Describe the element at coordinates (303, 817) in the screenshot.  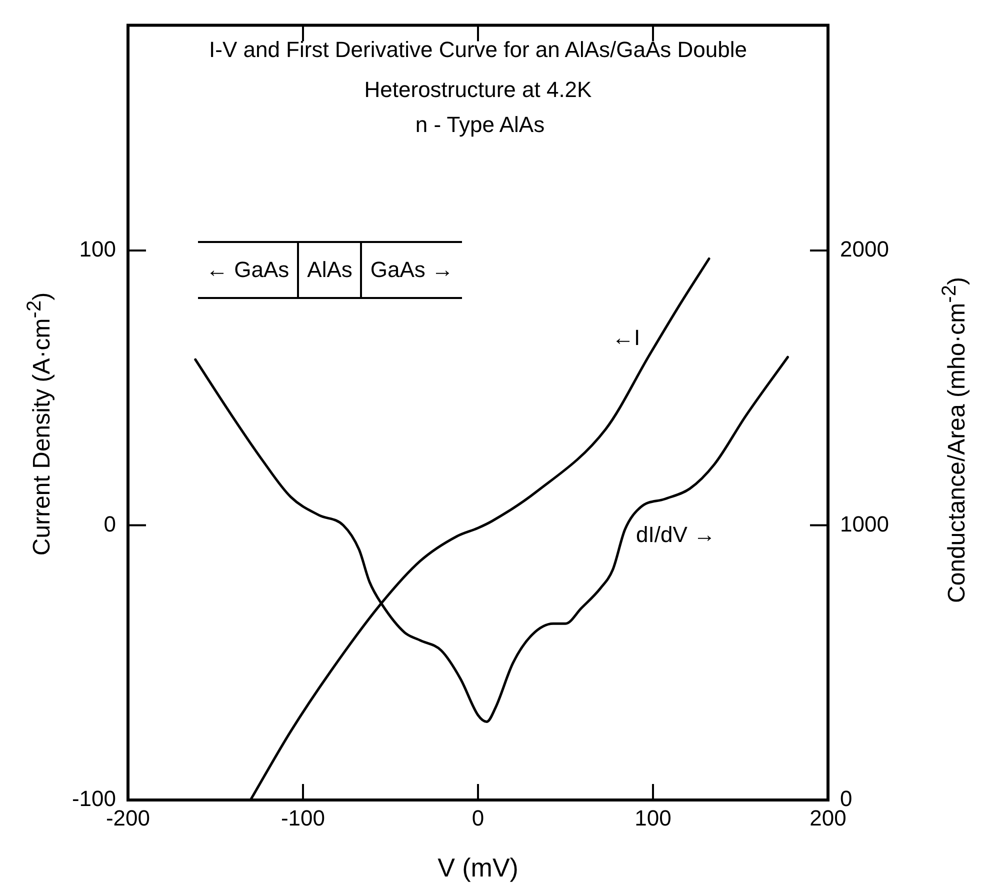
I see `x-tick-label: -100` at that location.